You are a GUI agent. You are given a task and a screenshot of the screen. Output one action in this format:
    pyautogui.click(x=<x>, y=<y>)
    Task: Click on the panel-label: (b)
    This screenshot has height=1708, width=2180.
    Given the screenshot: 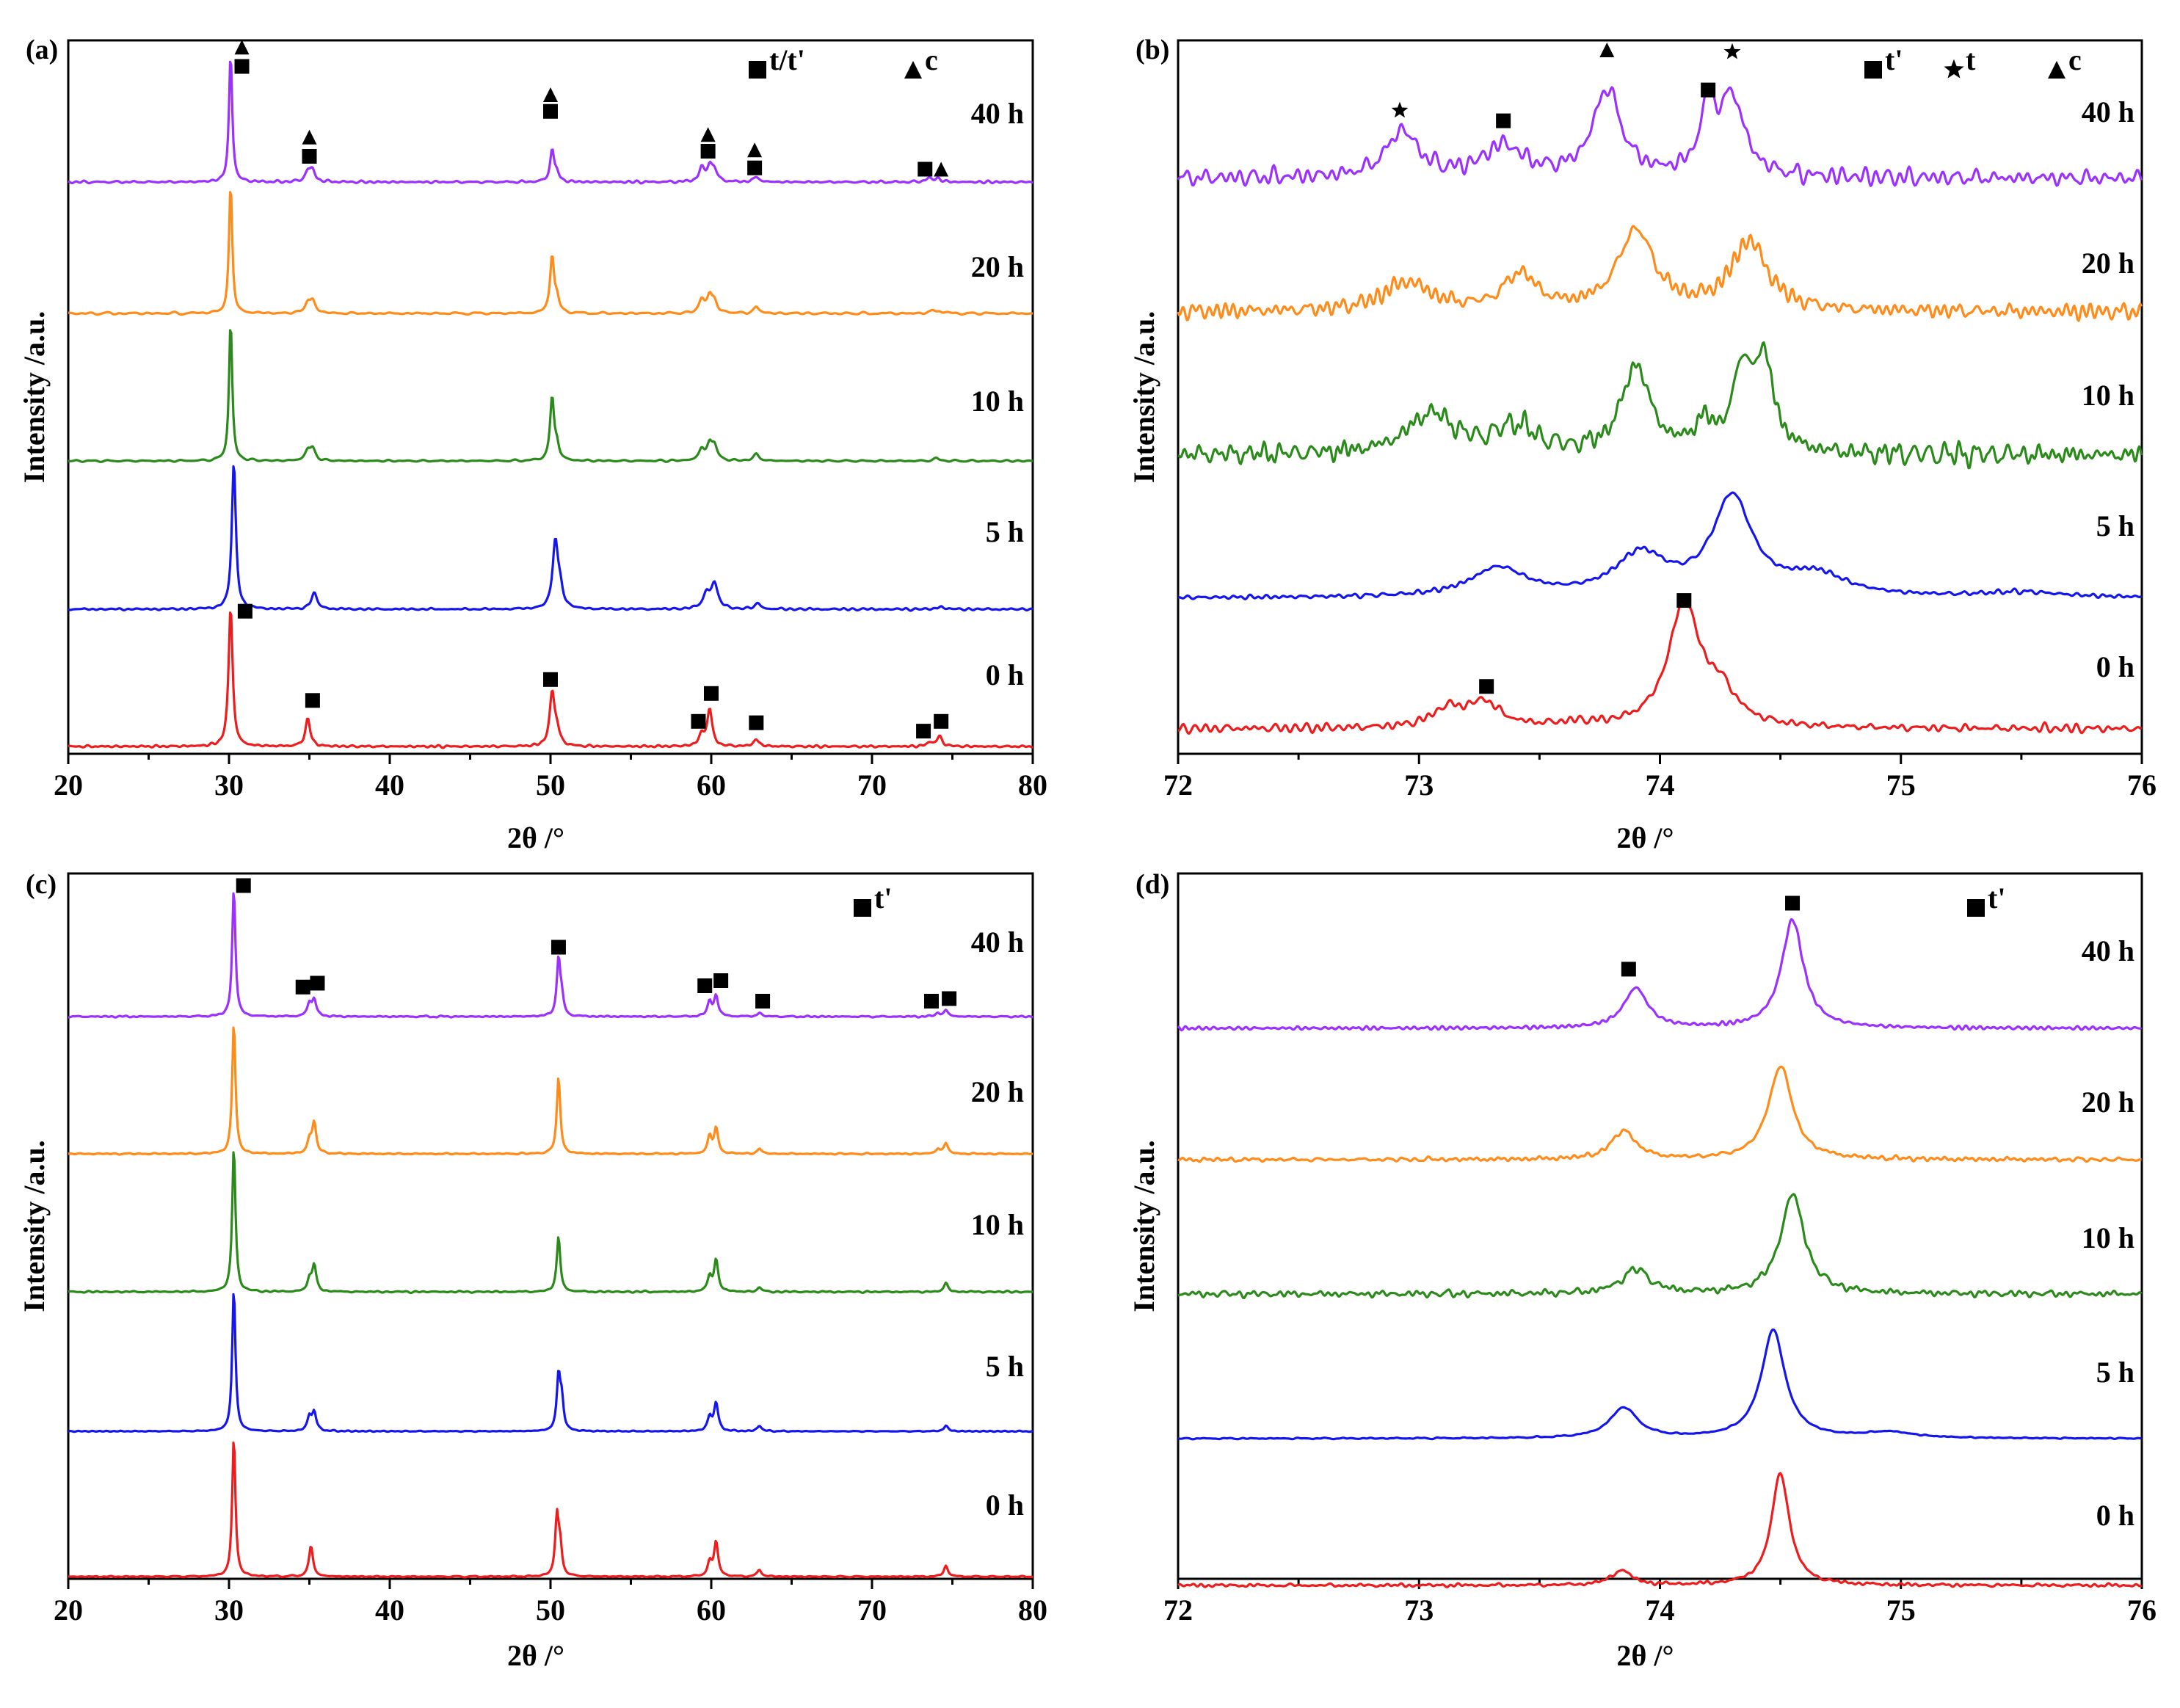 What is the action you would take?
    pyautogui.click(x=1152, y=49)
    